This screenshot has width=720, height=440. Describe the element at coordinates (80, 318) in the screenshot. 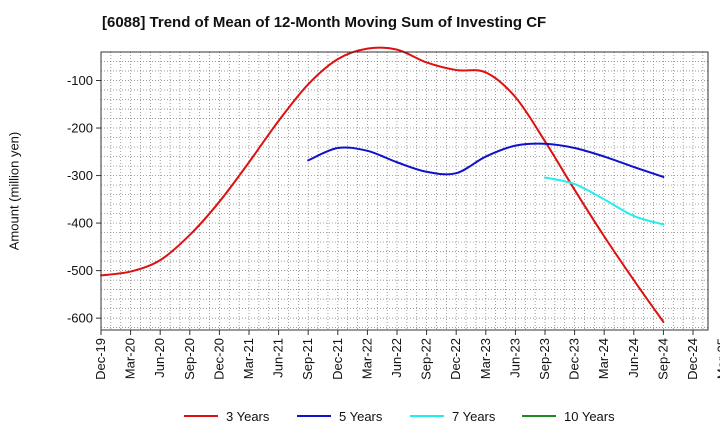

I see `y-tick-label: -600` at that location.